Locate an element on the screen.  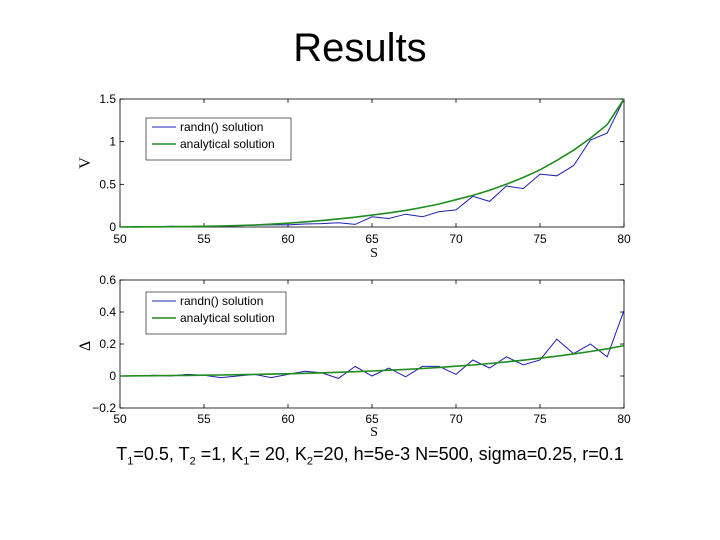
delta-chart-xtick-label: 70 is located at coordinates (456, 419).